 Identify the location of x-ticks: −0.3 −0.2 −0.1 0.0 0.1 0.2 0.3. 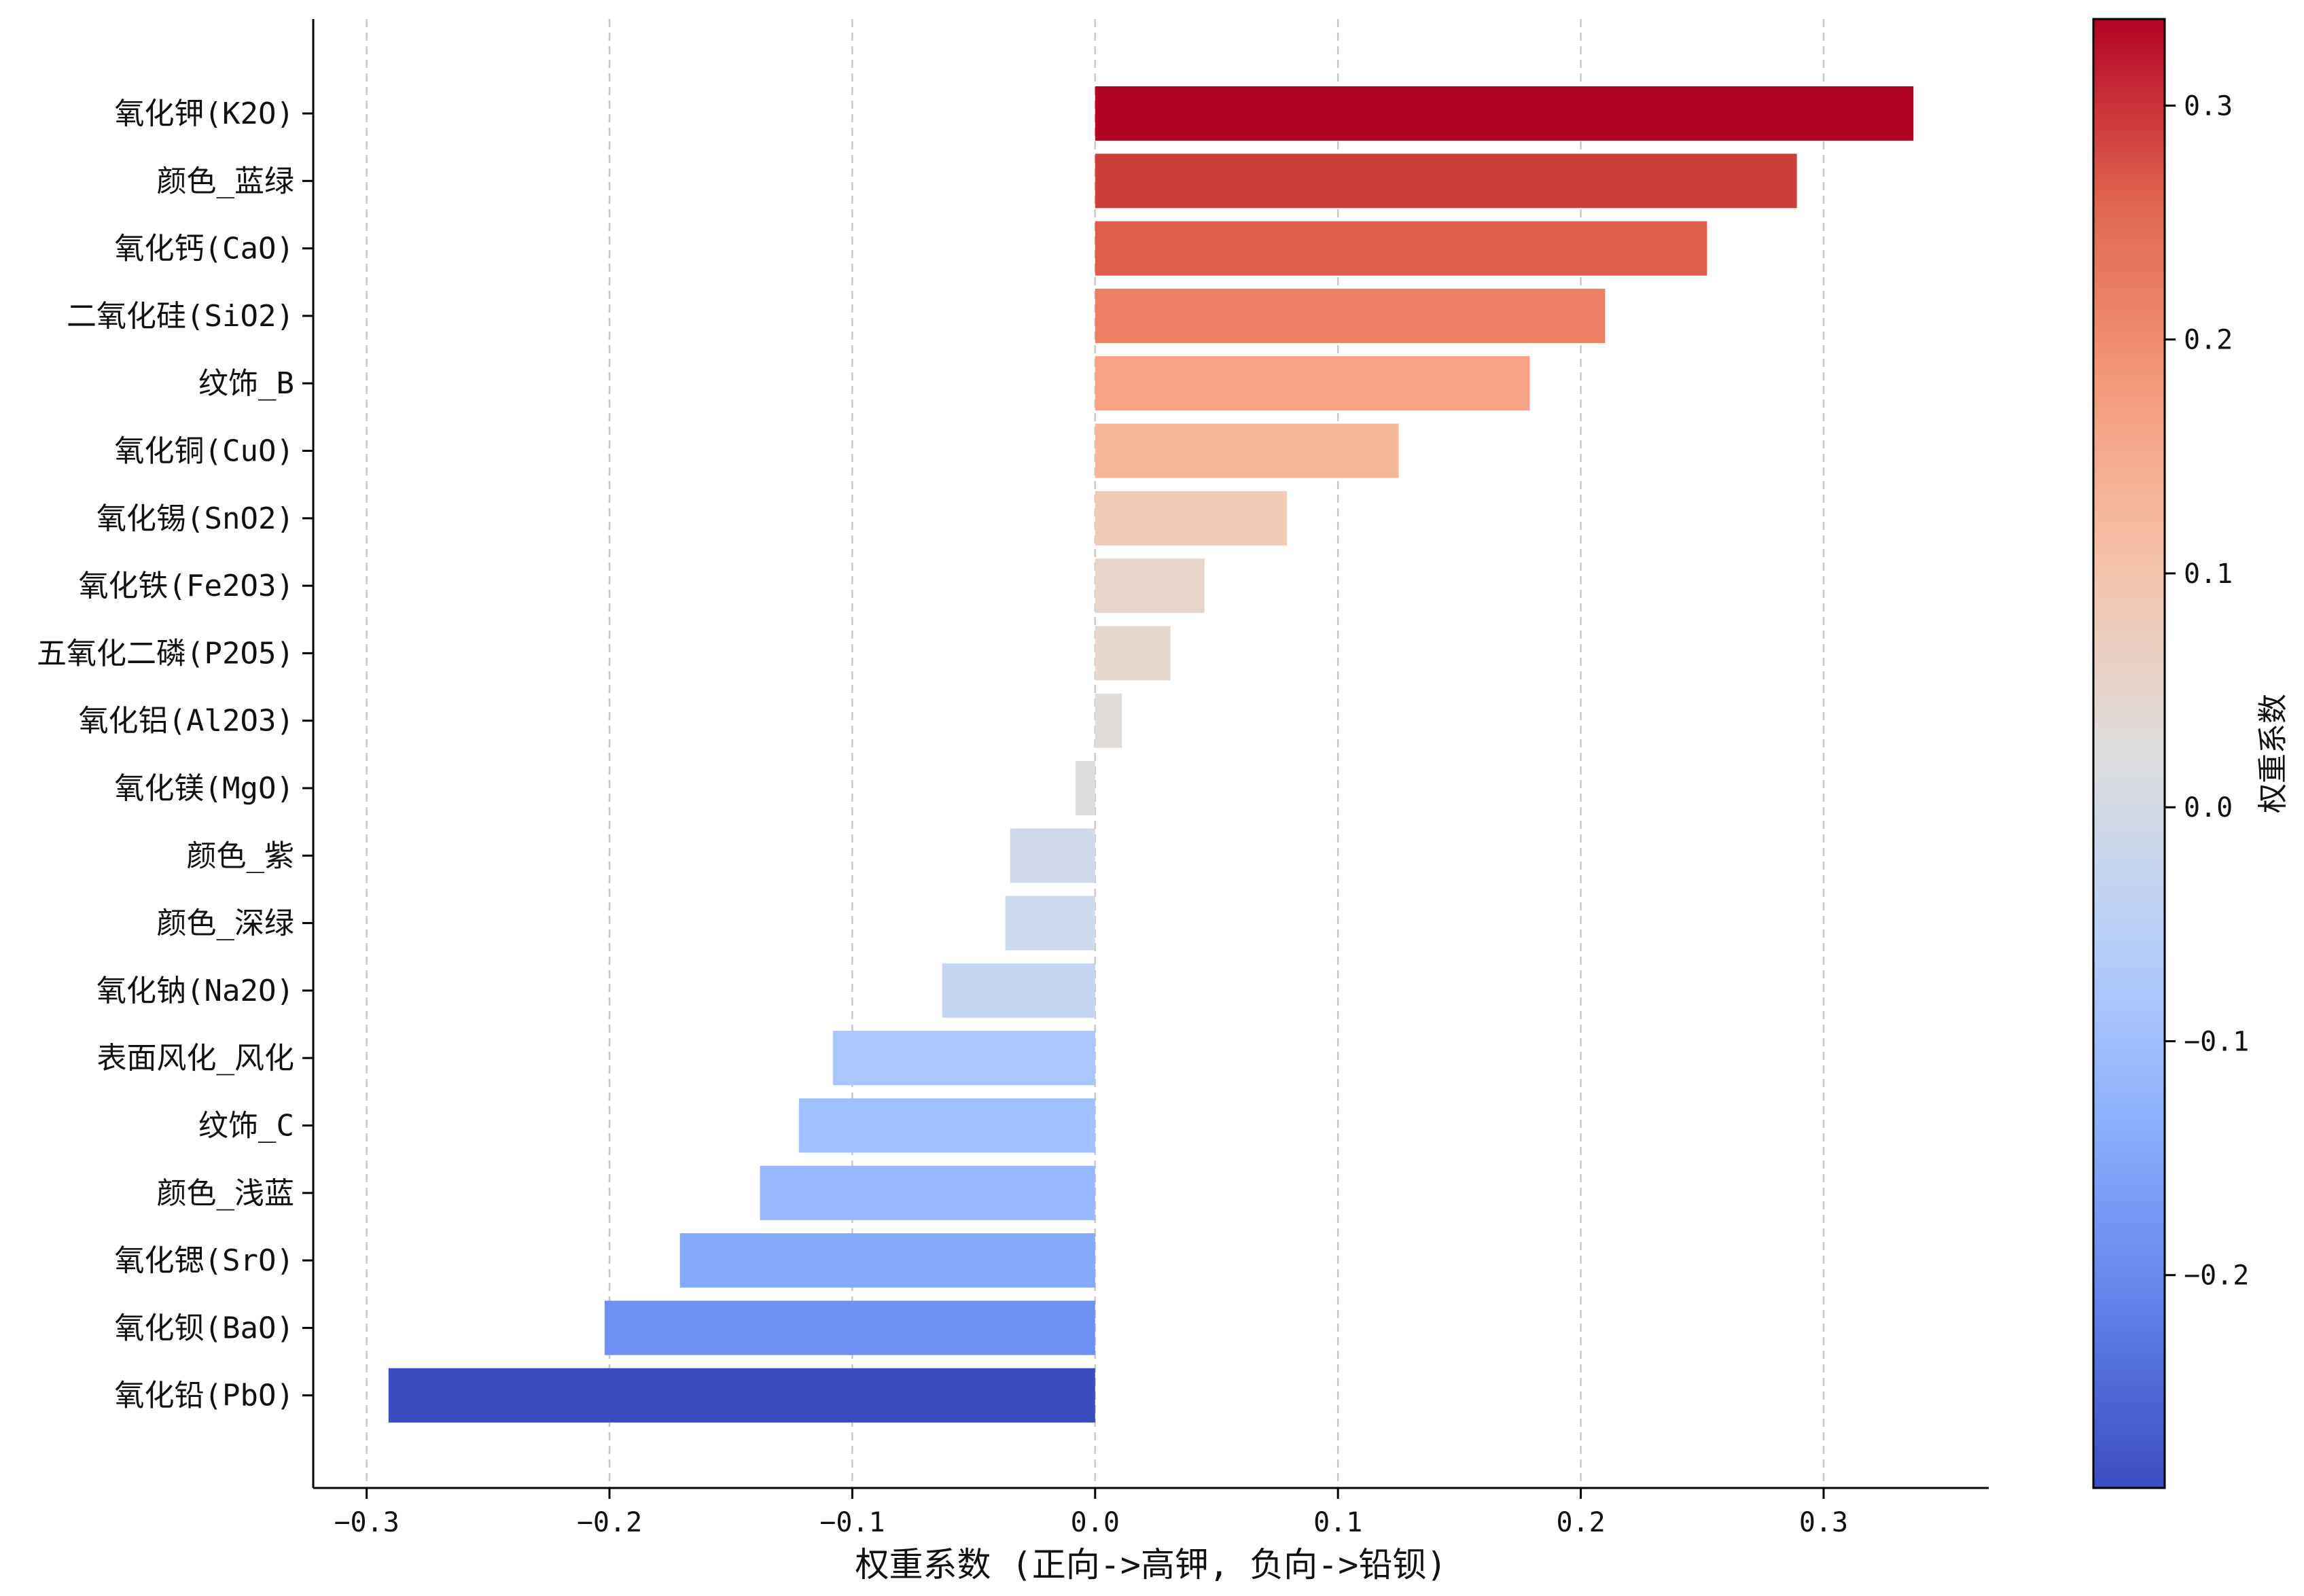
(1091, 1513).